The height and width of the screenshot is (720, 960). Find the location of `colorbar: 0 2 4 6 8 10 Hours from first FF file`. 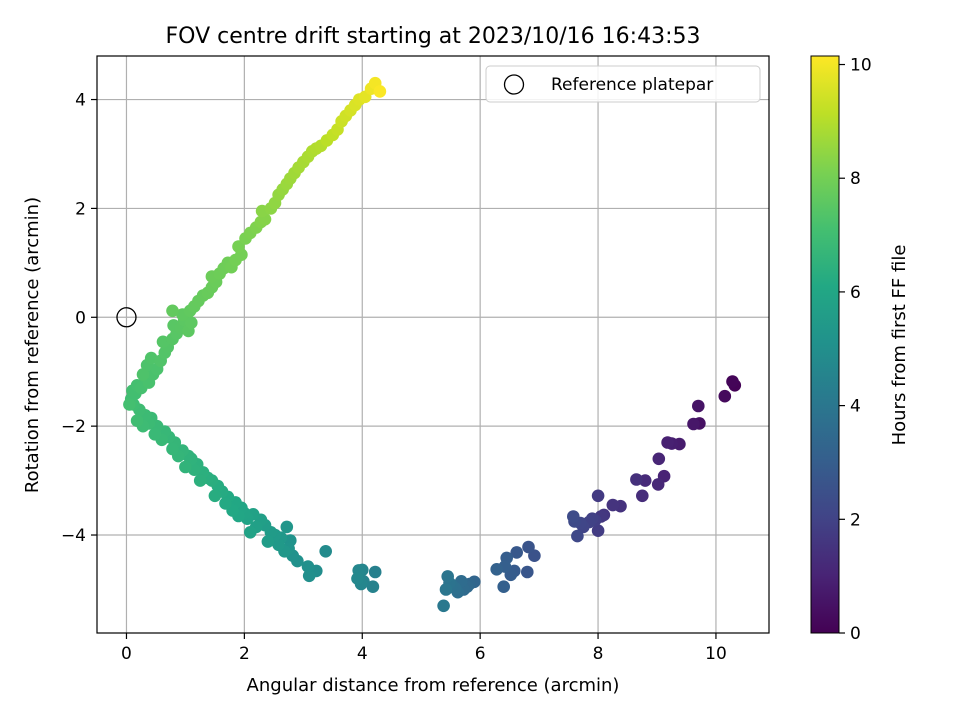

colorbar: 0 2 4 6 8 10 Hours from first FF file is located at coordinates (860, 349).